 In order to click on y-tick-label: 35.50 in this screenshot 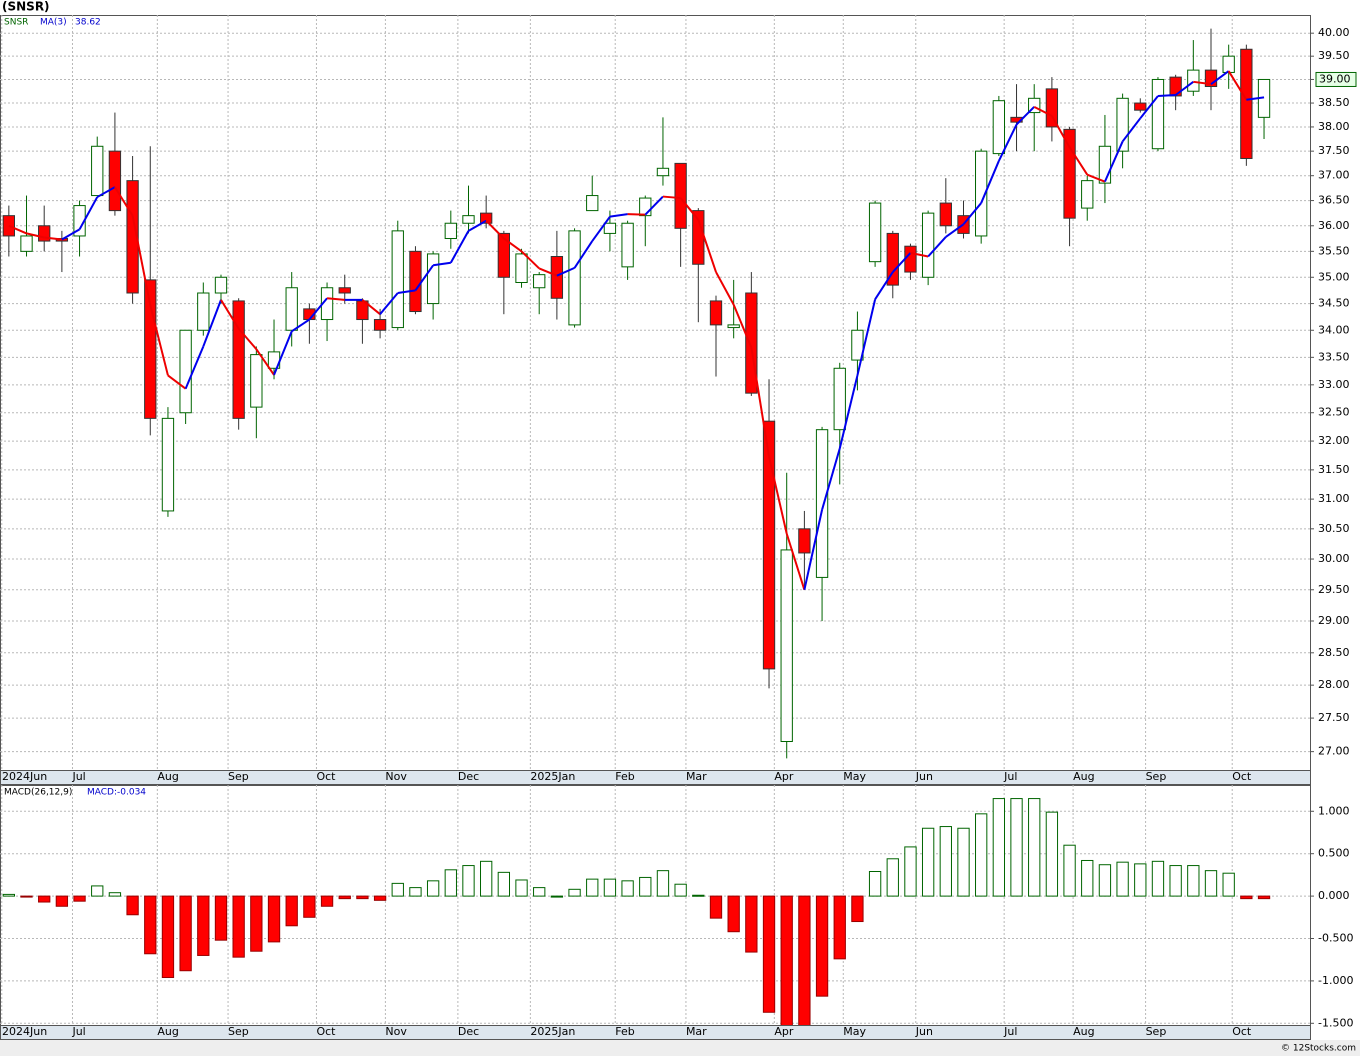, I will do `click(1334, 250)`.